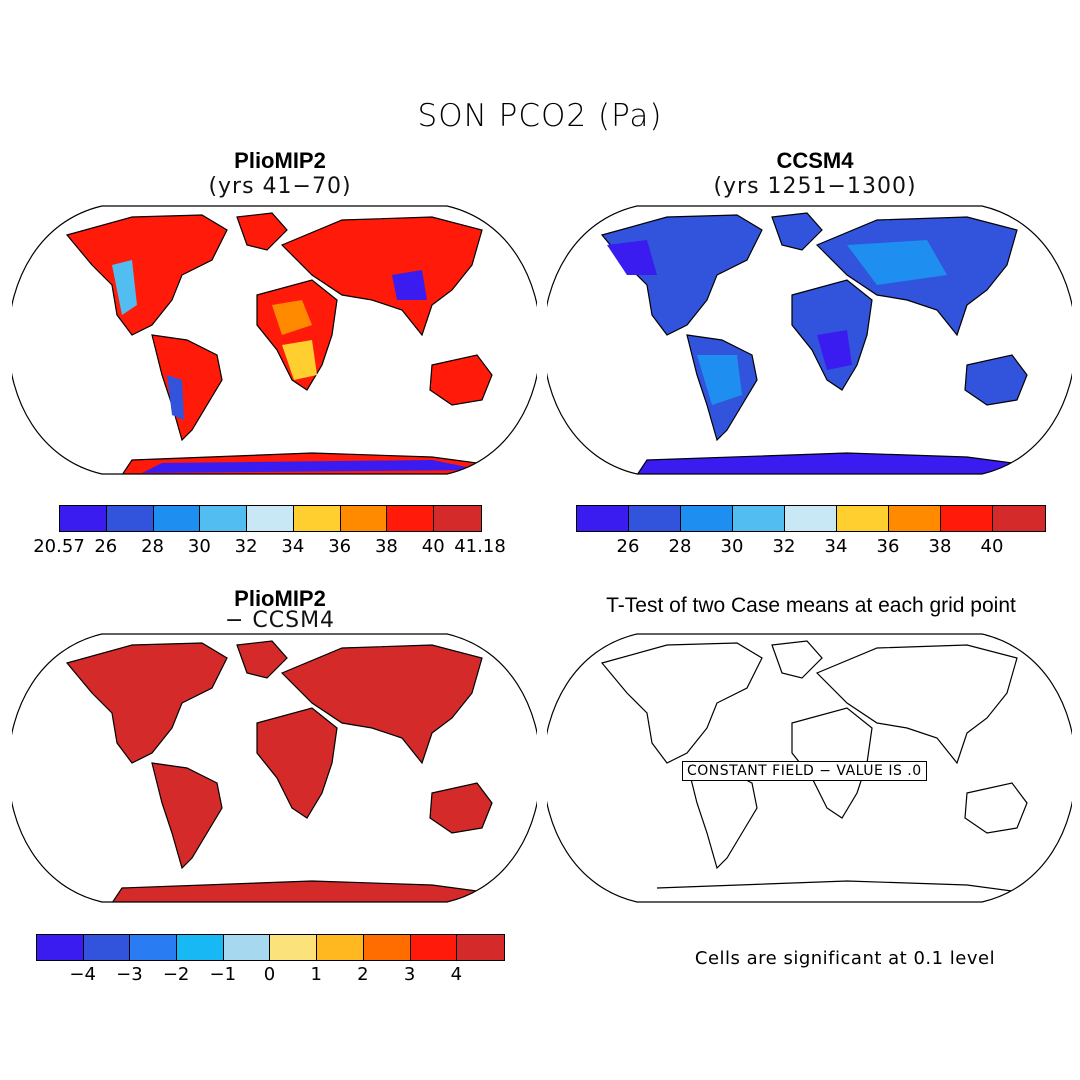  Describe the element at coordinates (280, 186) in the screenshot. I see `panel-subtitle-pliomip2: (yrs 41−70)` at that location.